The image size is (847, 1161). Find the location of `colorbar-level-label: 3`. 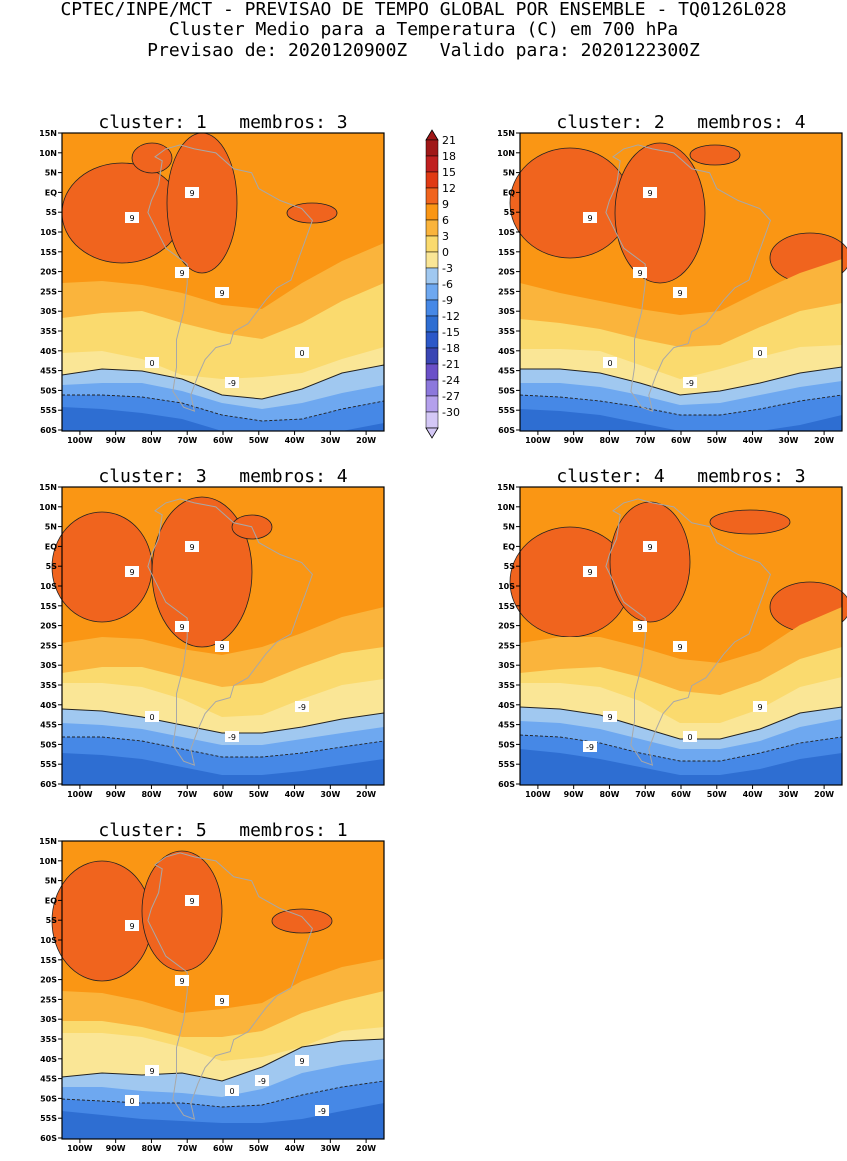

colorbar-level-label: 3 is located at coordinates (445, 236).